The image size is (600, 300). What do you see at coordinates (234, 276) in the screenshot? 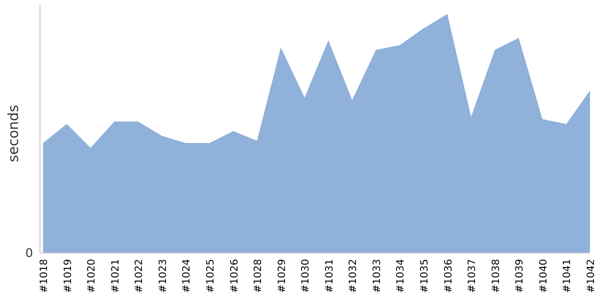
I see `x-tick-label: #1026` at bounding box center [234, 276].